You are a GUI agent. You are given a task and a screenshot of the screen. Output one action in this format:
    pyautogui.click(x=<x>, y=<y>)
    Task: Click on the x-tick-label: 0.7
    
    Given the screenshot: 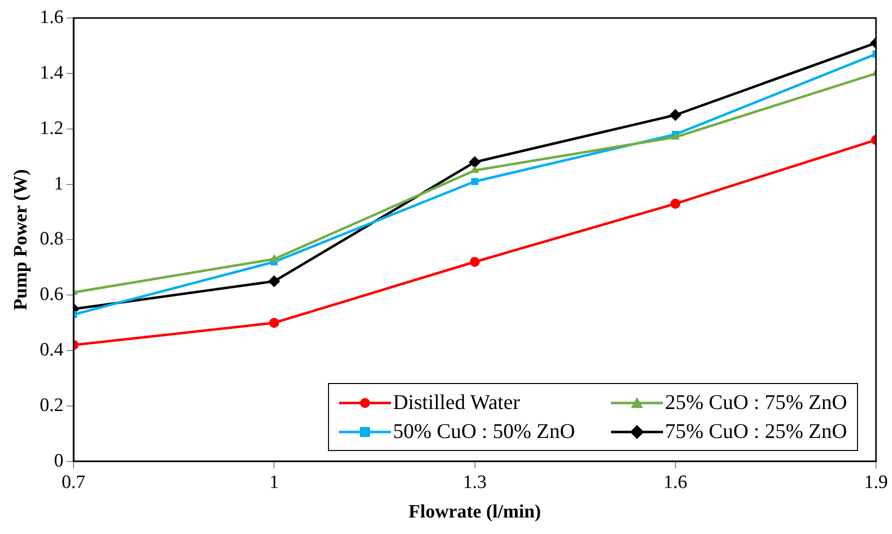 What is the action you would take?
    pyautogui.click(x=74, y=482)
    